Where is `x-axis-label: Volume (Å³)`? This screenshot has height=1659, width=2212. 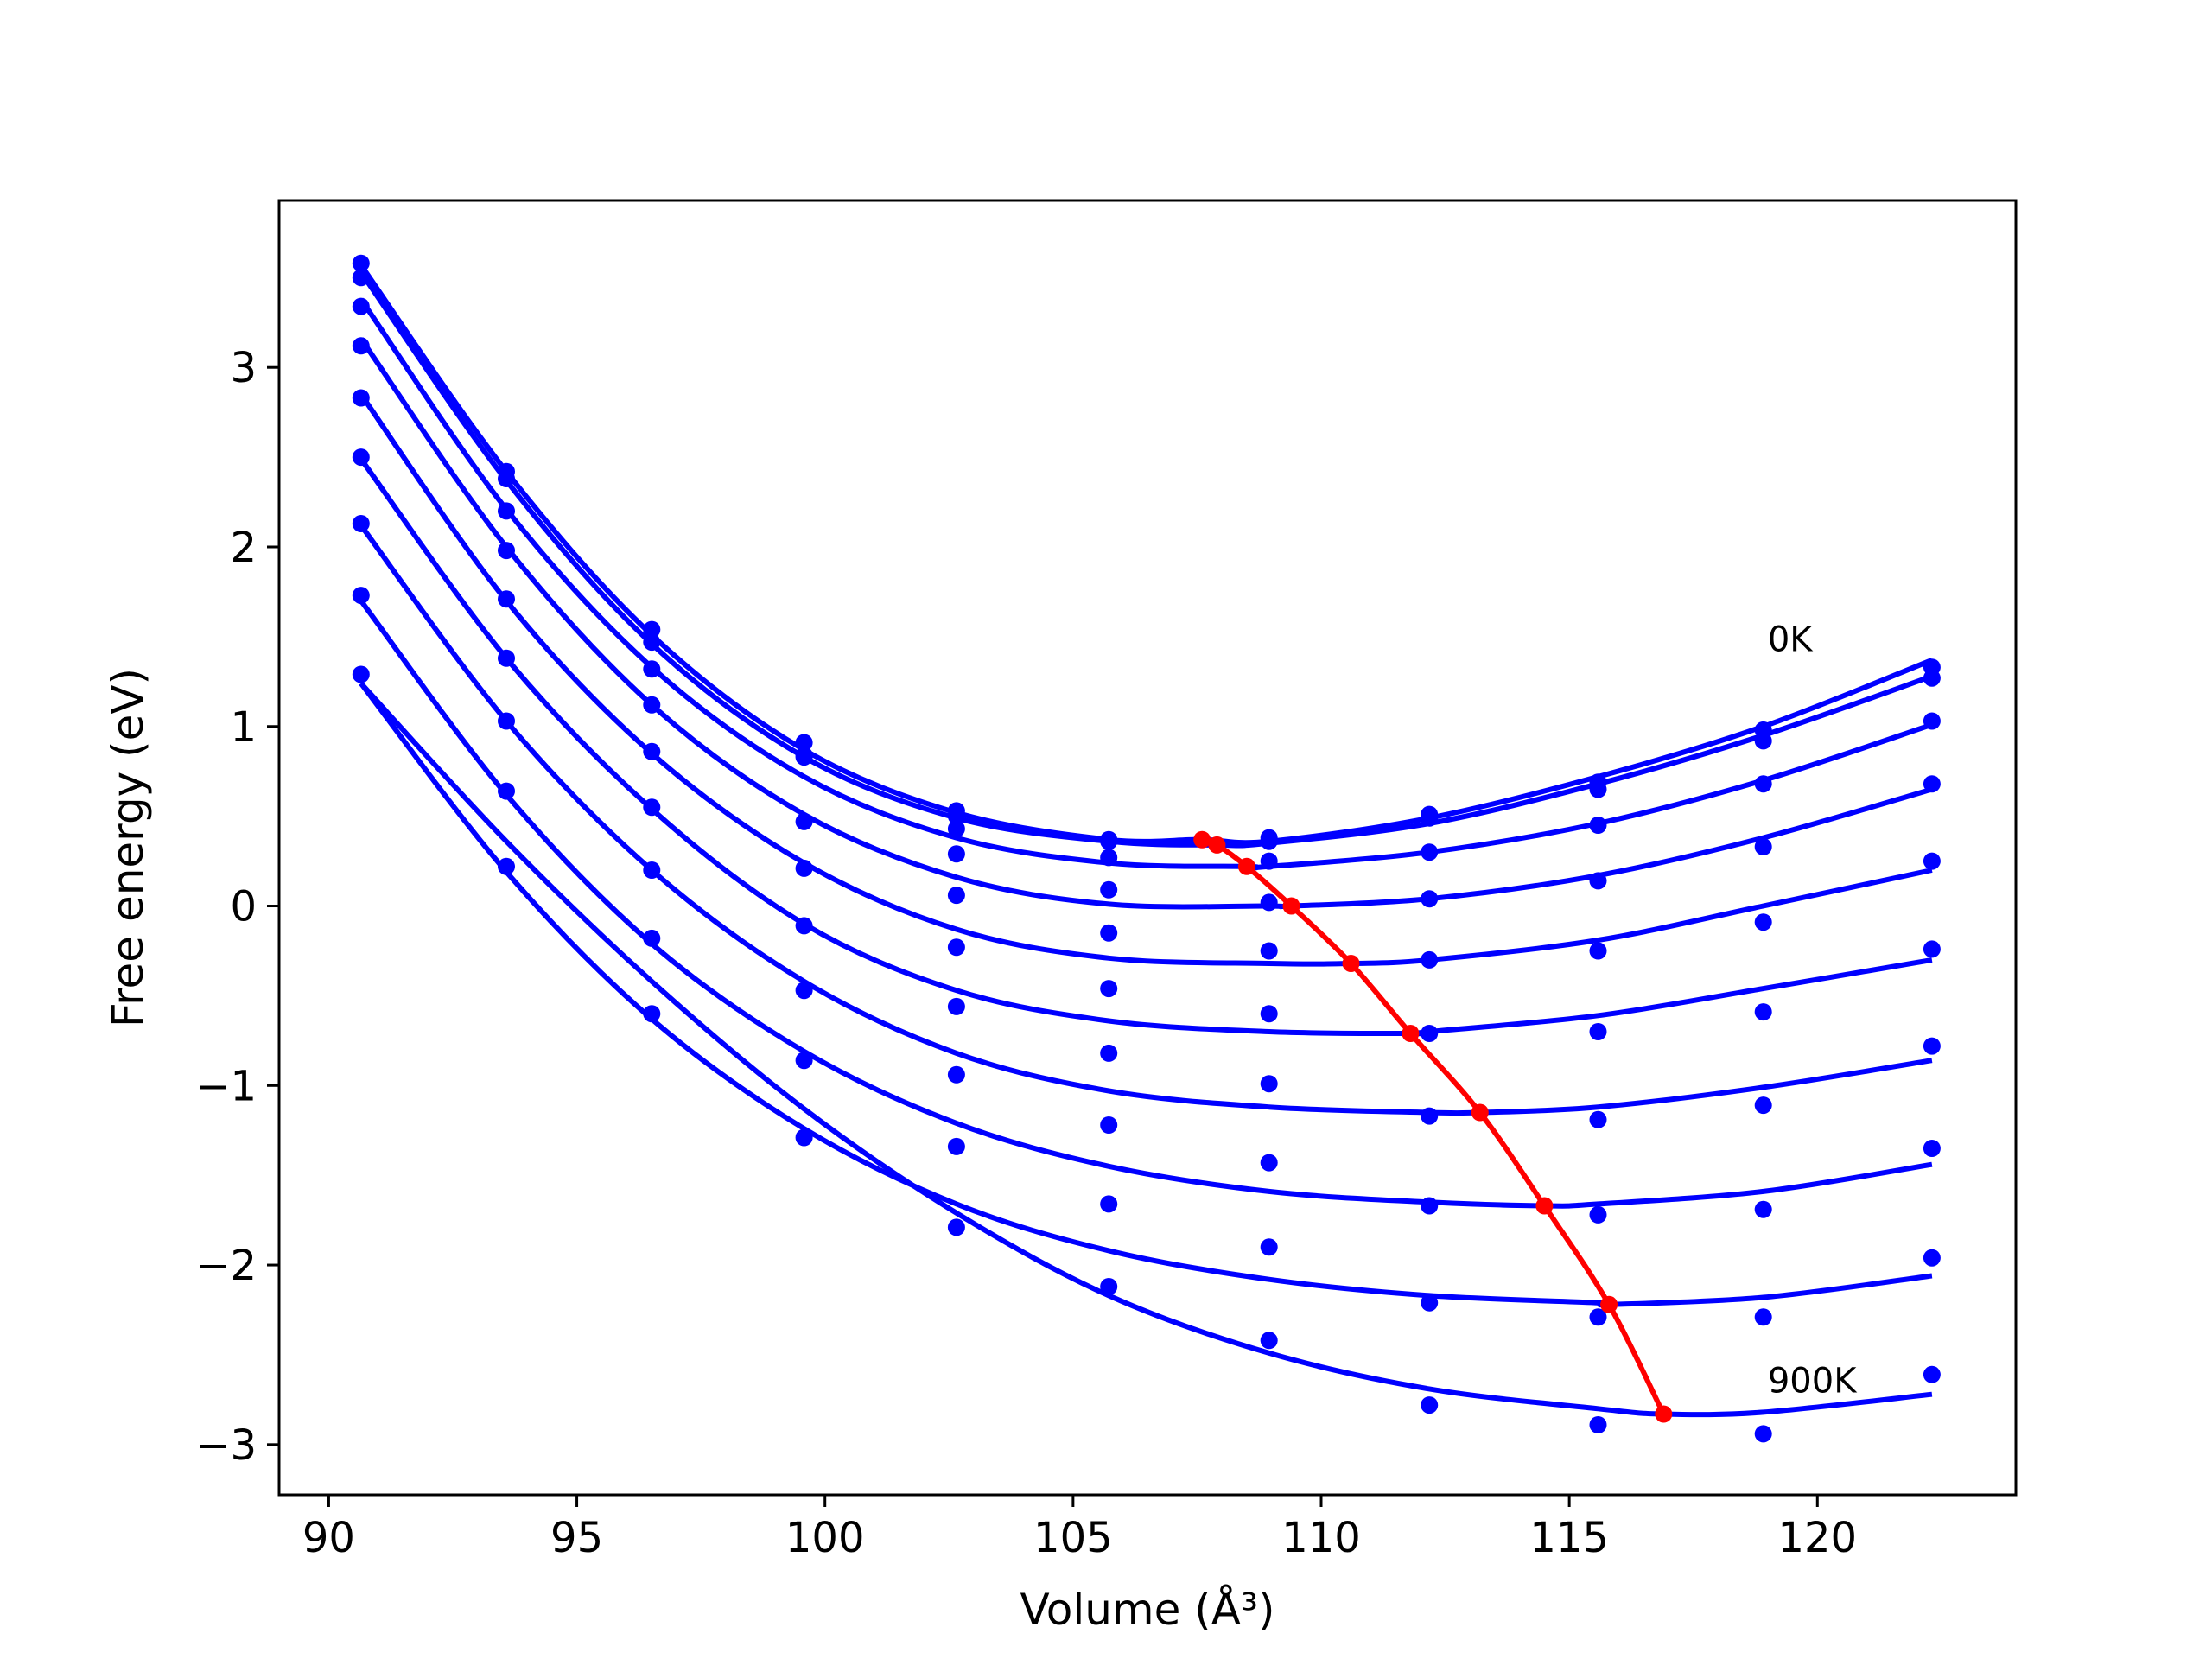 x-axis-label: Volume (Å³) is located at coordinates (1147, 1610).